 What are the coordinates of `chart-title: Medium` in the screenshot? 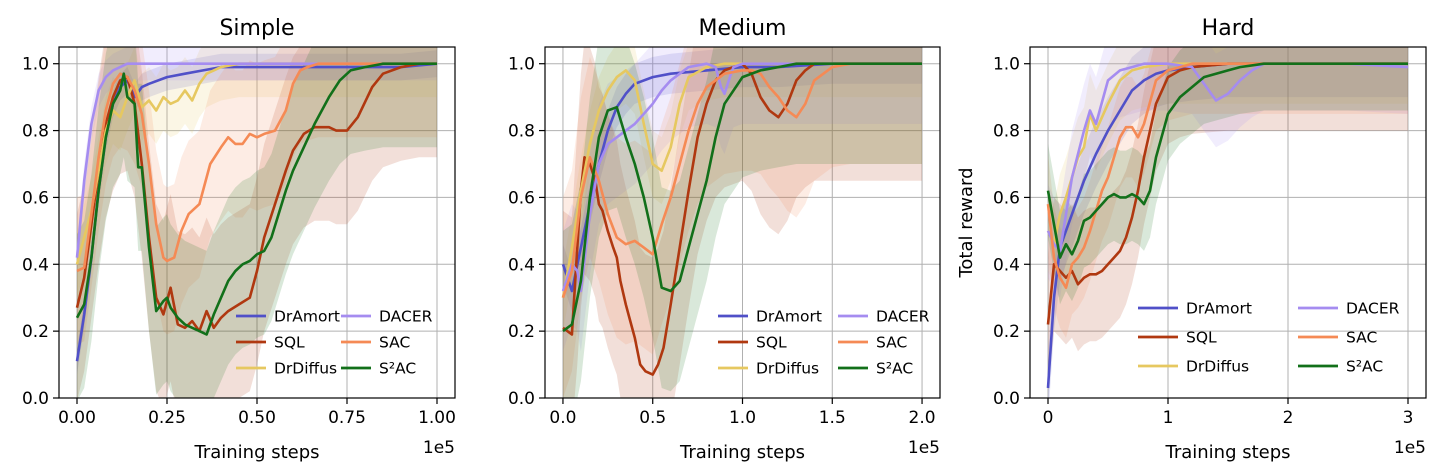 It's located at (743, 28).